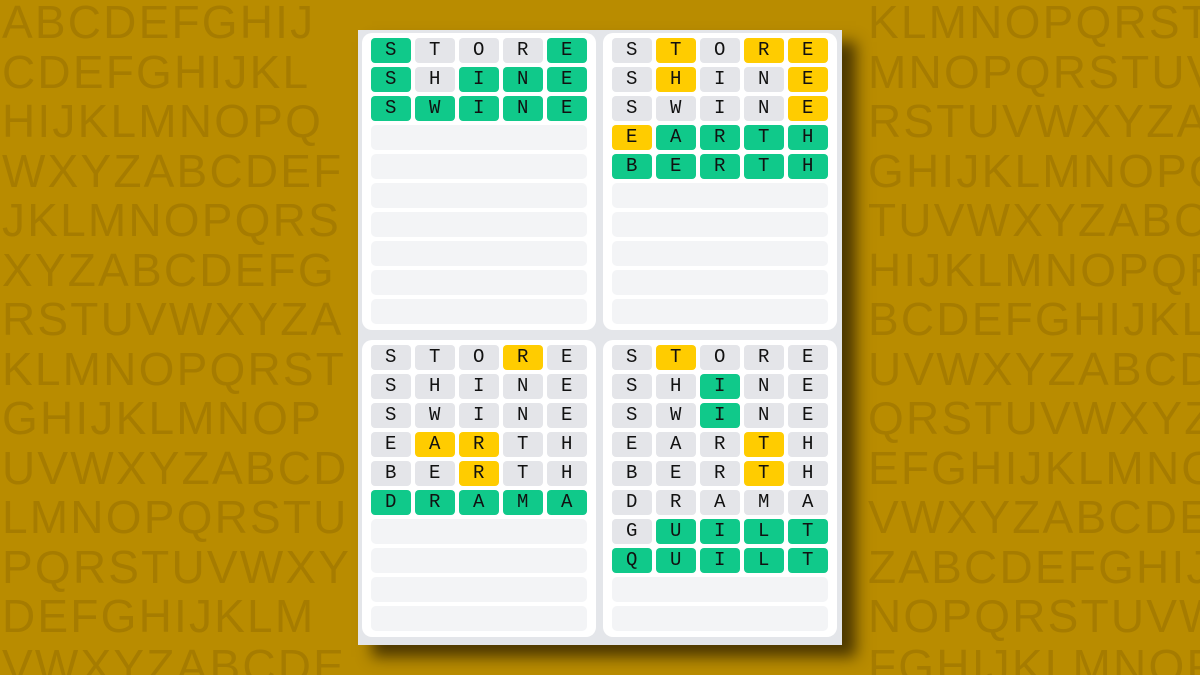  I want to click on guess-row: DRAMA, so click(720, 502).